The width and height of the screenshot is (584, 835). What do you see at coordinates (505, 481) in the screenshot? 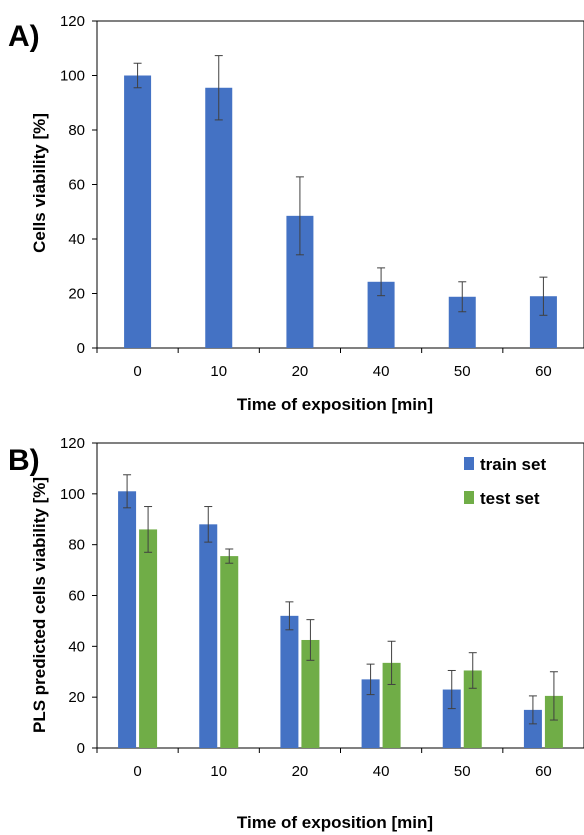
I see `panel-b-legend: train set test set` at bounding box center [505, 481].